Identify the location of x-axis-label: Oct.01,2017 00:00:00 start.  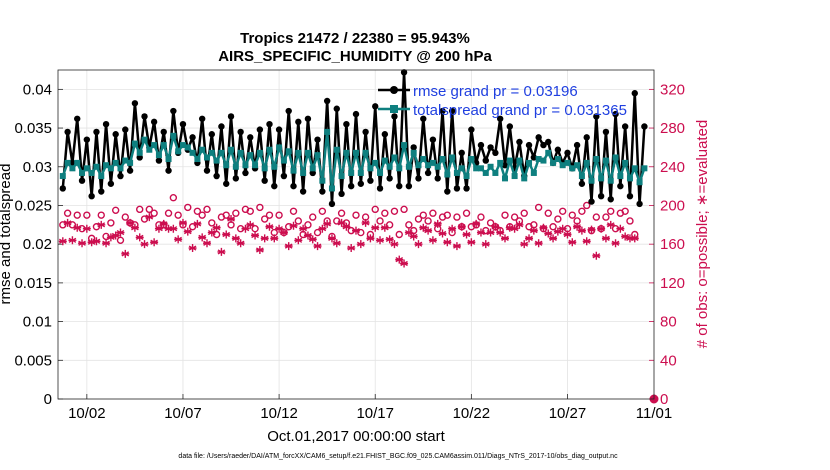
(356, 436).